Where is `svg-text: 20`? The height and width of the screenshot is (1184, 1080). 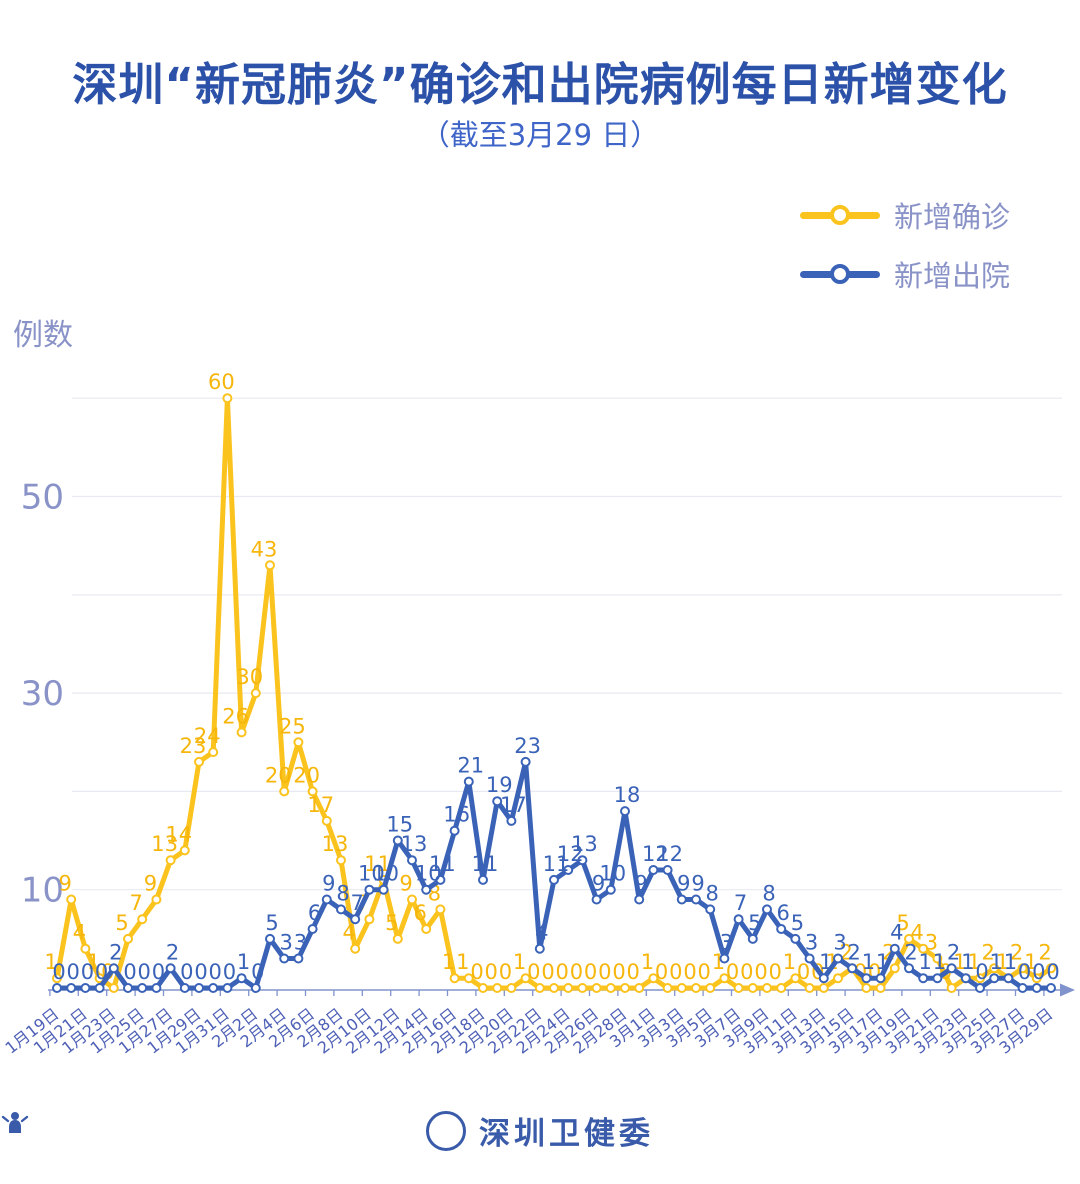 svg-text: 20 is located at coordinates (306, 775).